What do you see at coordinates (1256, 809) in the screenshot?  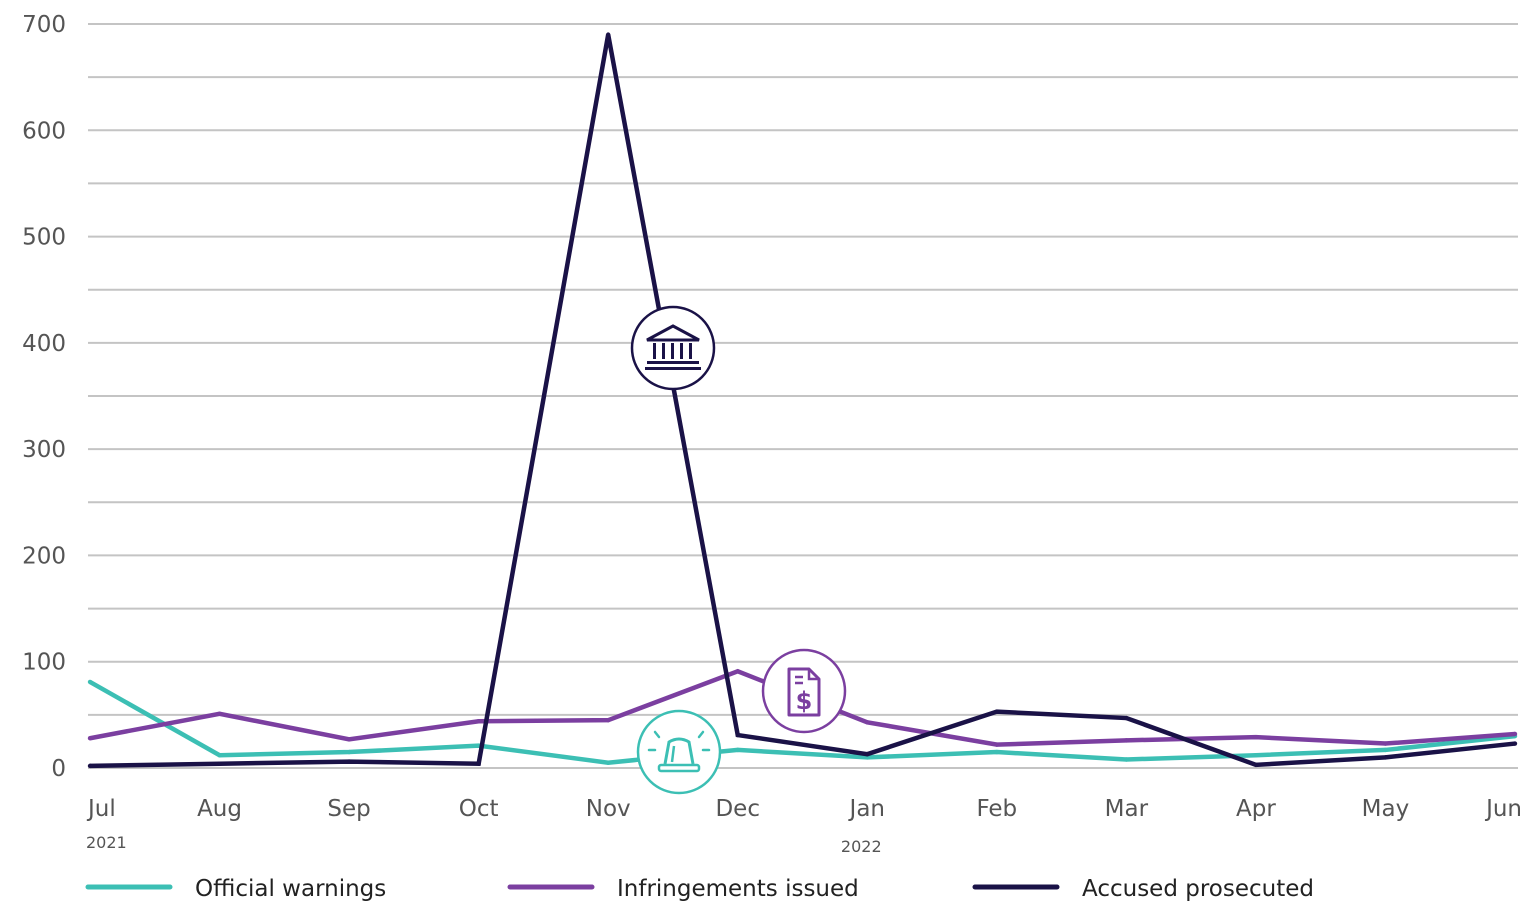 I see `x-tick-label: Apr` at bounding box center [1256, 809].